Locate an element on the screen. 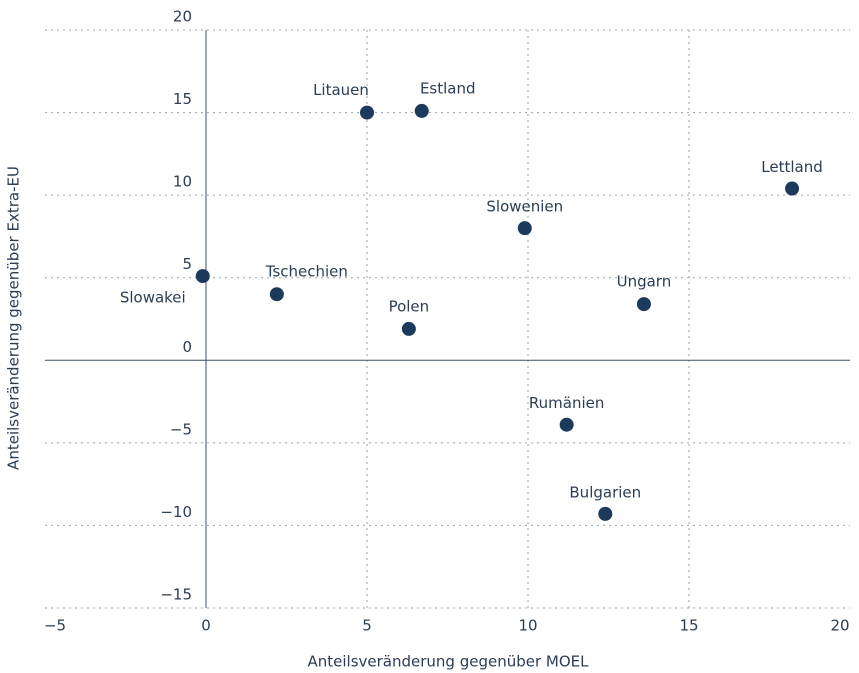  x-tick-label: 20 is located at coordinates (839, 626).